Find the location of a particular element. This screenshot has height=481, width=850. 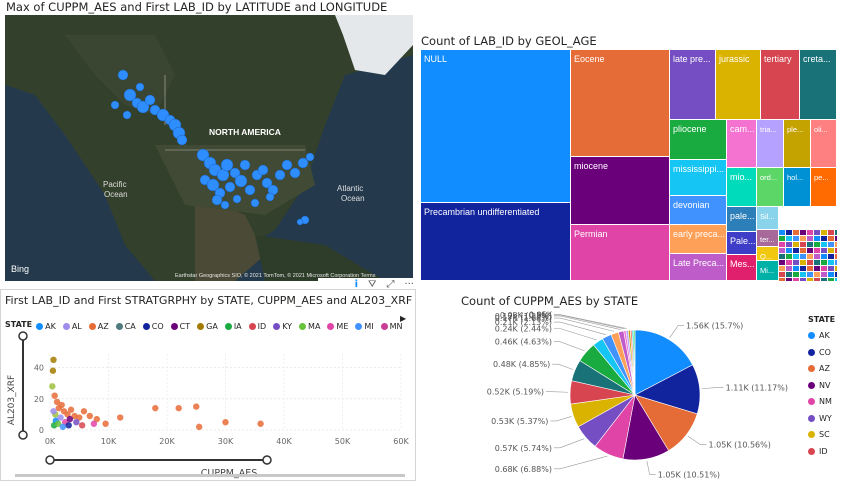

more-options-icon: ··· is located at coordinates (409, 284).